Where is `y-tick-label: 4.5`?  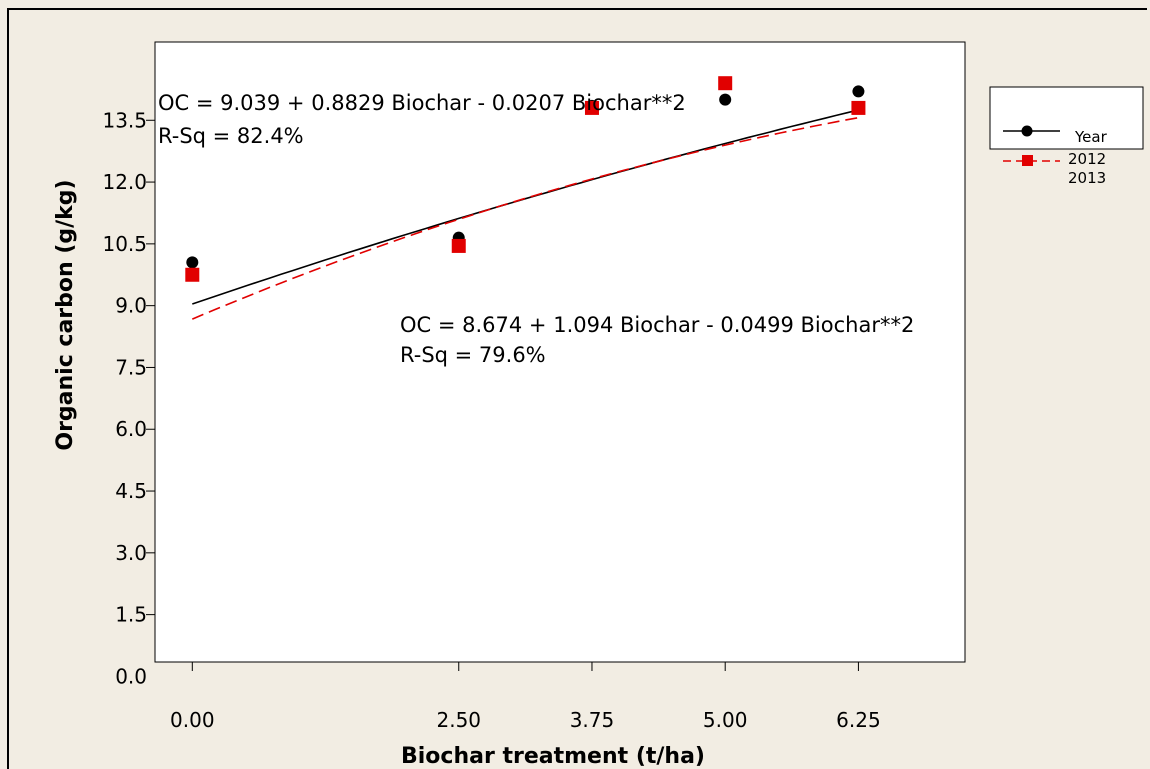 y-tick-label: 4.5 is located at coordinates (131, 491).